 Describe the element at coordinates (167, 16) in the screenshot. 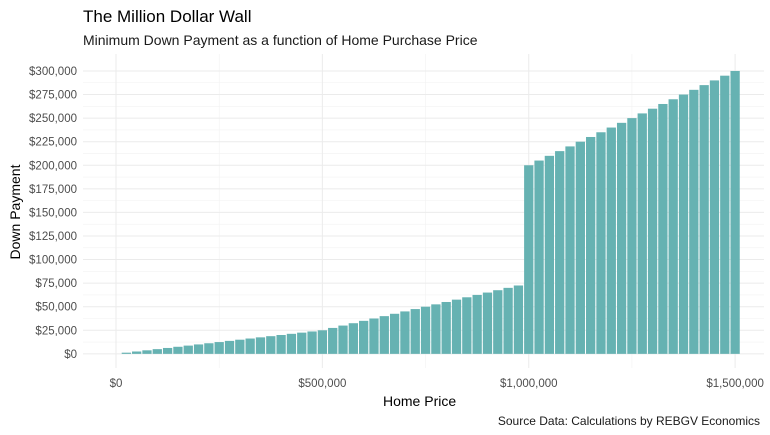

I see `chart-title: The Million Dollar Wall` at that location.